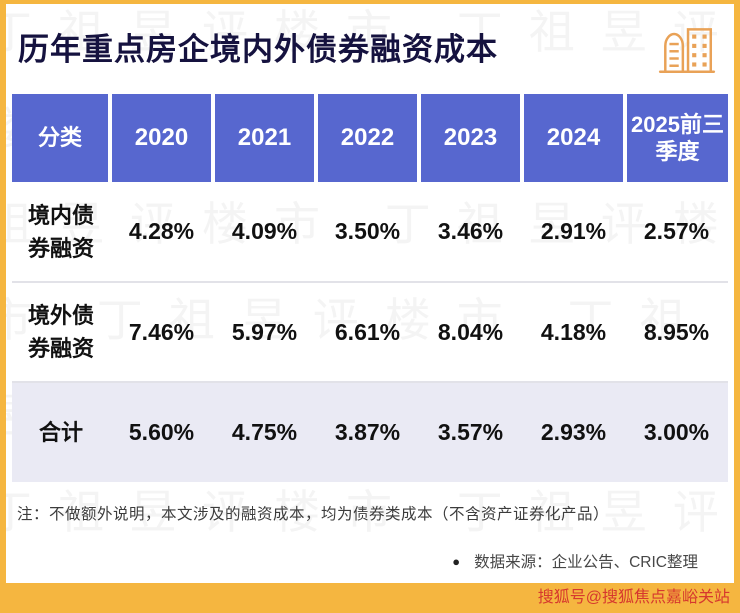 This screenshot has width=740, height=613. What do you see at coordinates (61, 138) in the screenshot?
I see `column-header: 分类` at bounding box center [61, 138].